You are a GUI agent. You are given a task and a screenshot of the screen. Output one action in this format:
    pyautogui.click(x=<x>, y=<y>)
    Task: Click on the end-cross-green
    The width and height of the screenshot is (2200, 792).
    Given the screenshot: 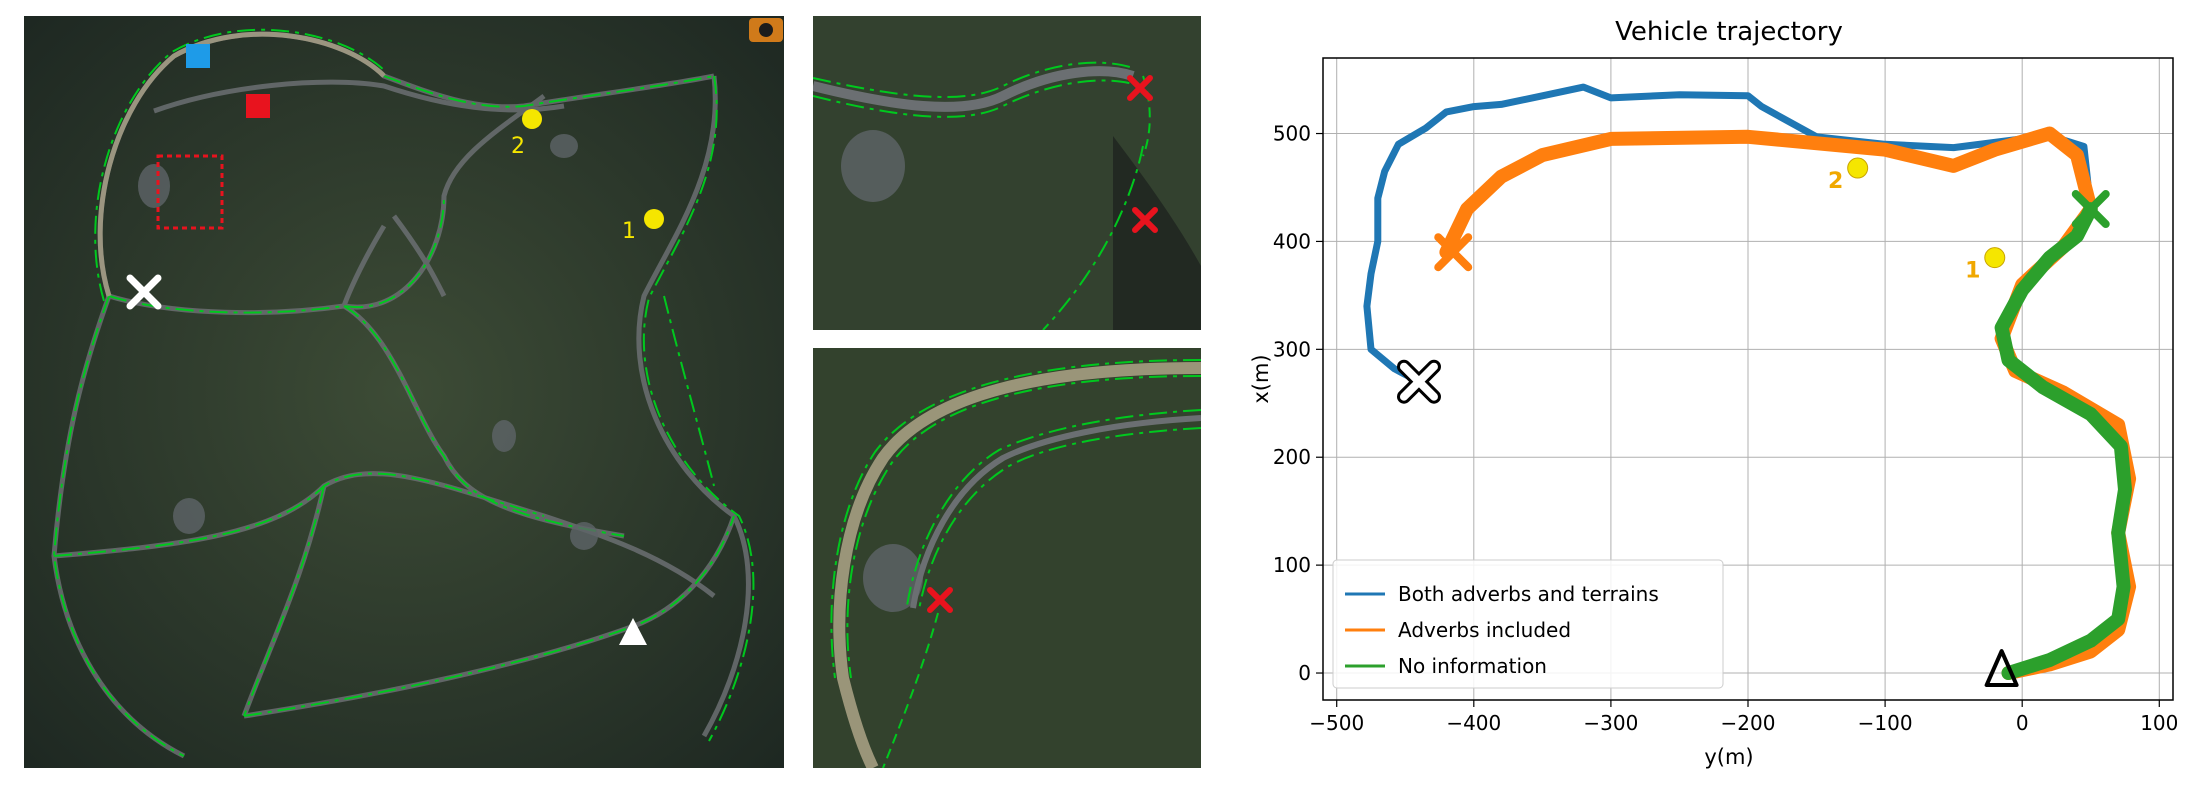 What is the action you would take?
    pyautogui.click(x=2090, y=209)
    